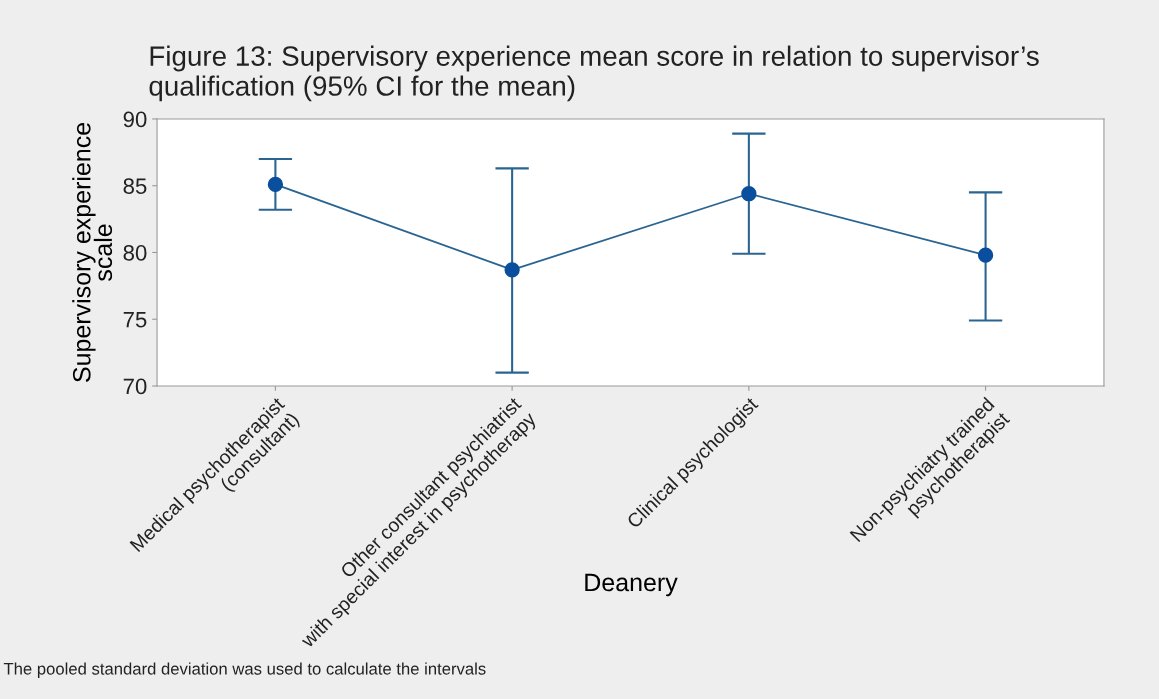  Describe the element at coordinates (135, 386) in the screenshot. I see `y-tick-label: 70` at that location.